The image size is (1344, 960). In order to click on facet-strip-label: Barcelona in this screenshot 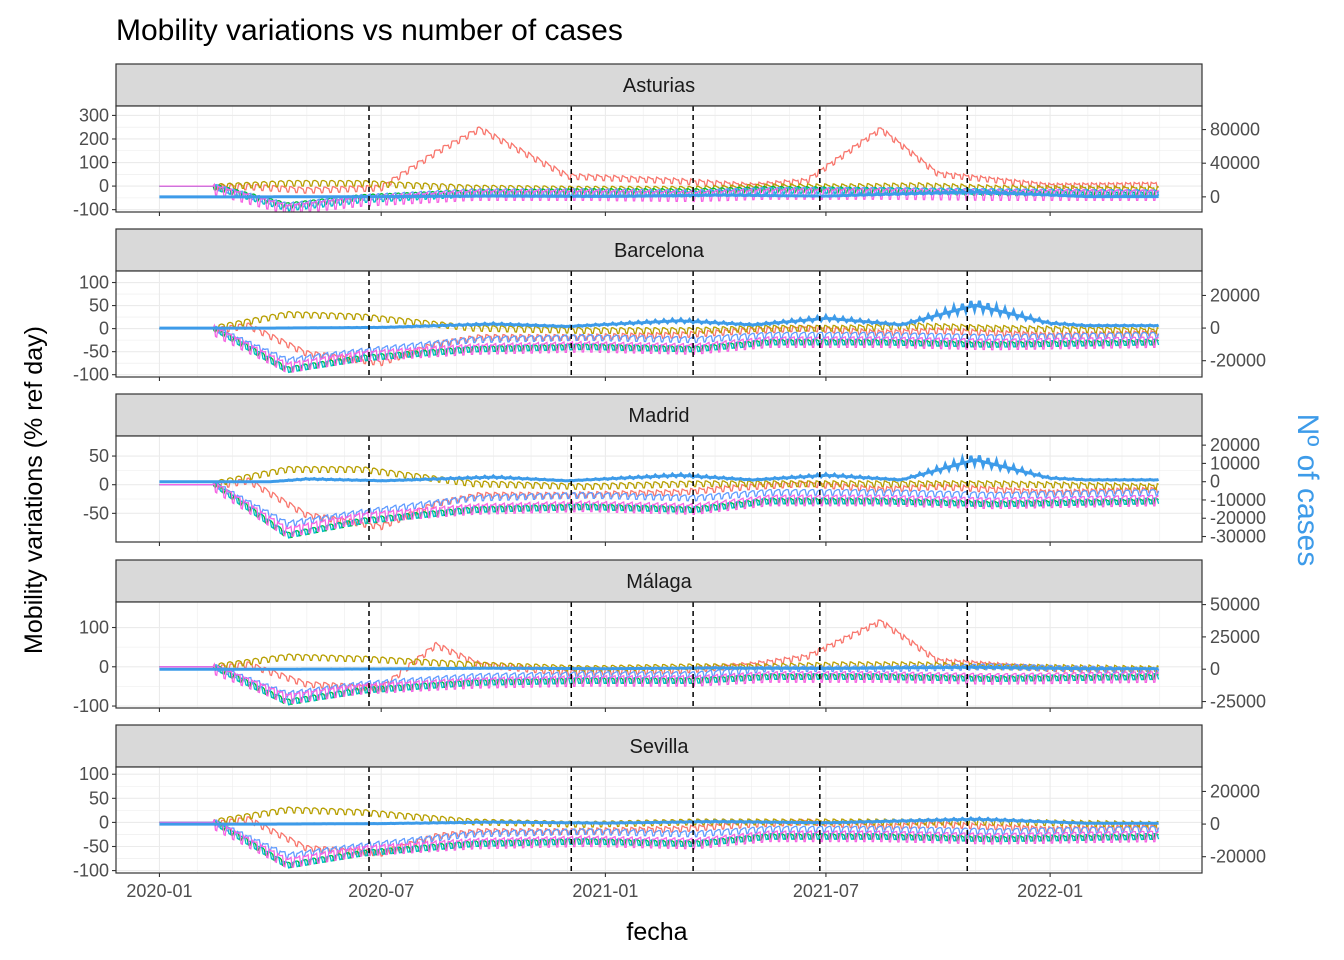, I will do `click(659, 251)`.